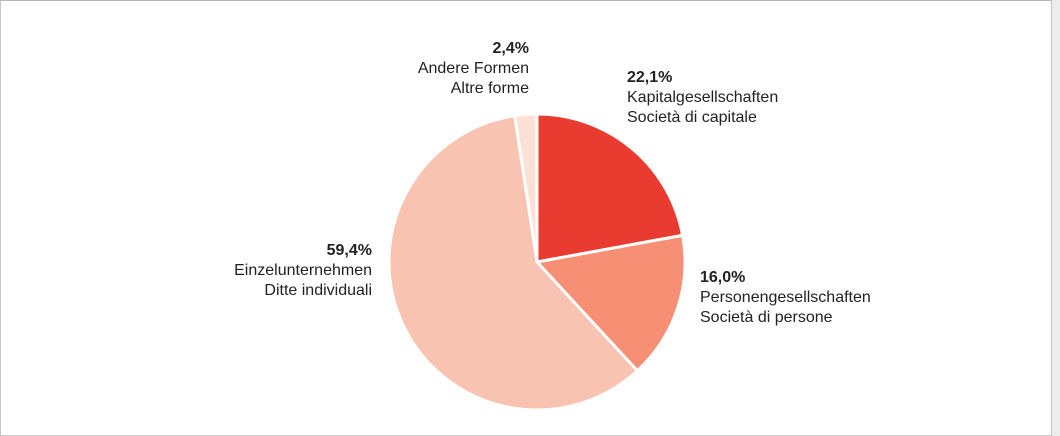 The image size is (1060, 436). What do you see at coordinates (318, 290) in the screenshot?
I see `label-it-einzelunternehmen: Ditte individuali` at bounding box center [318, 290].